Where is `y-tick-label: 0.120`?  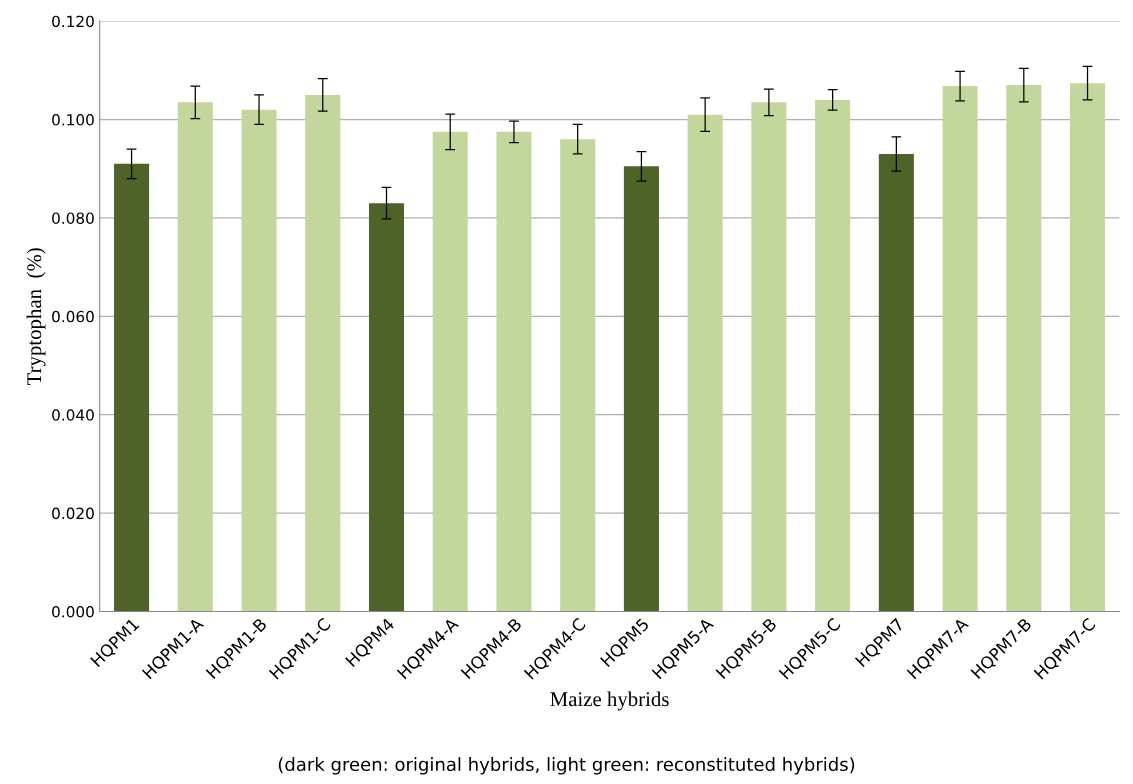 y-tick-label: 0.120 is located at coordinates (73, 21).